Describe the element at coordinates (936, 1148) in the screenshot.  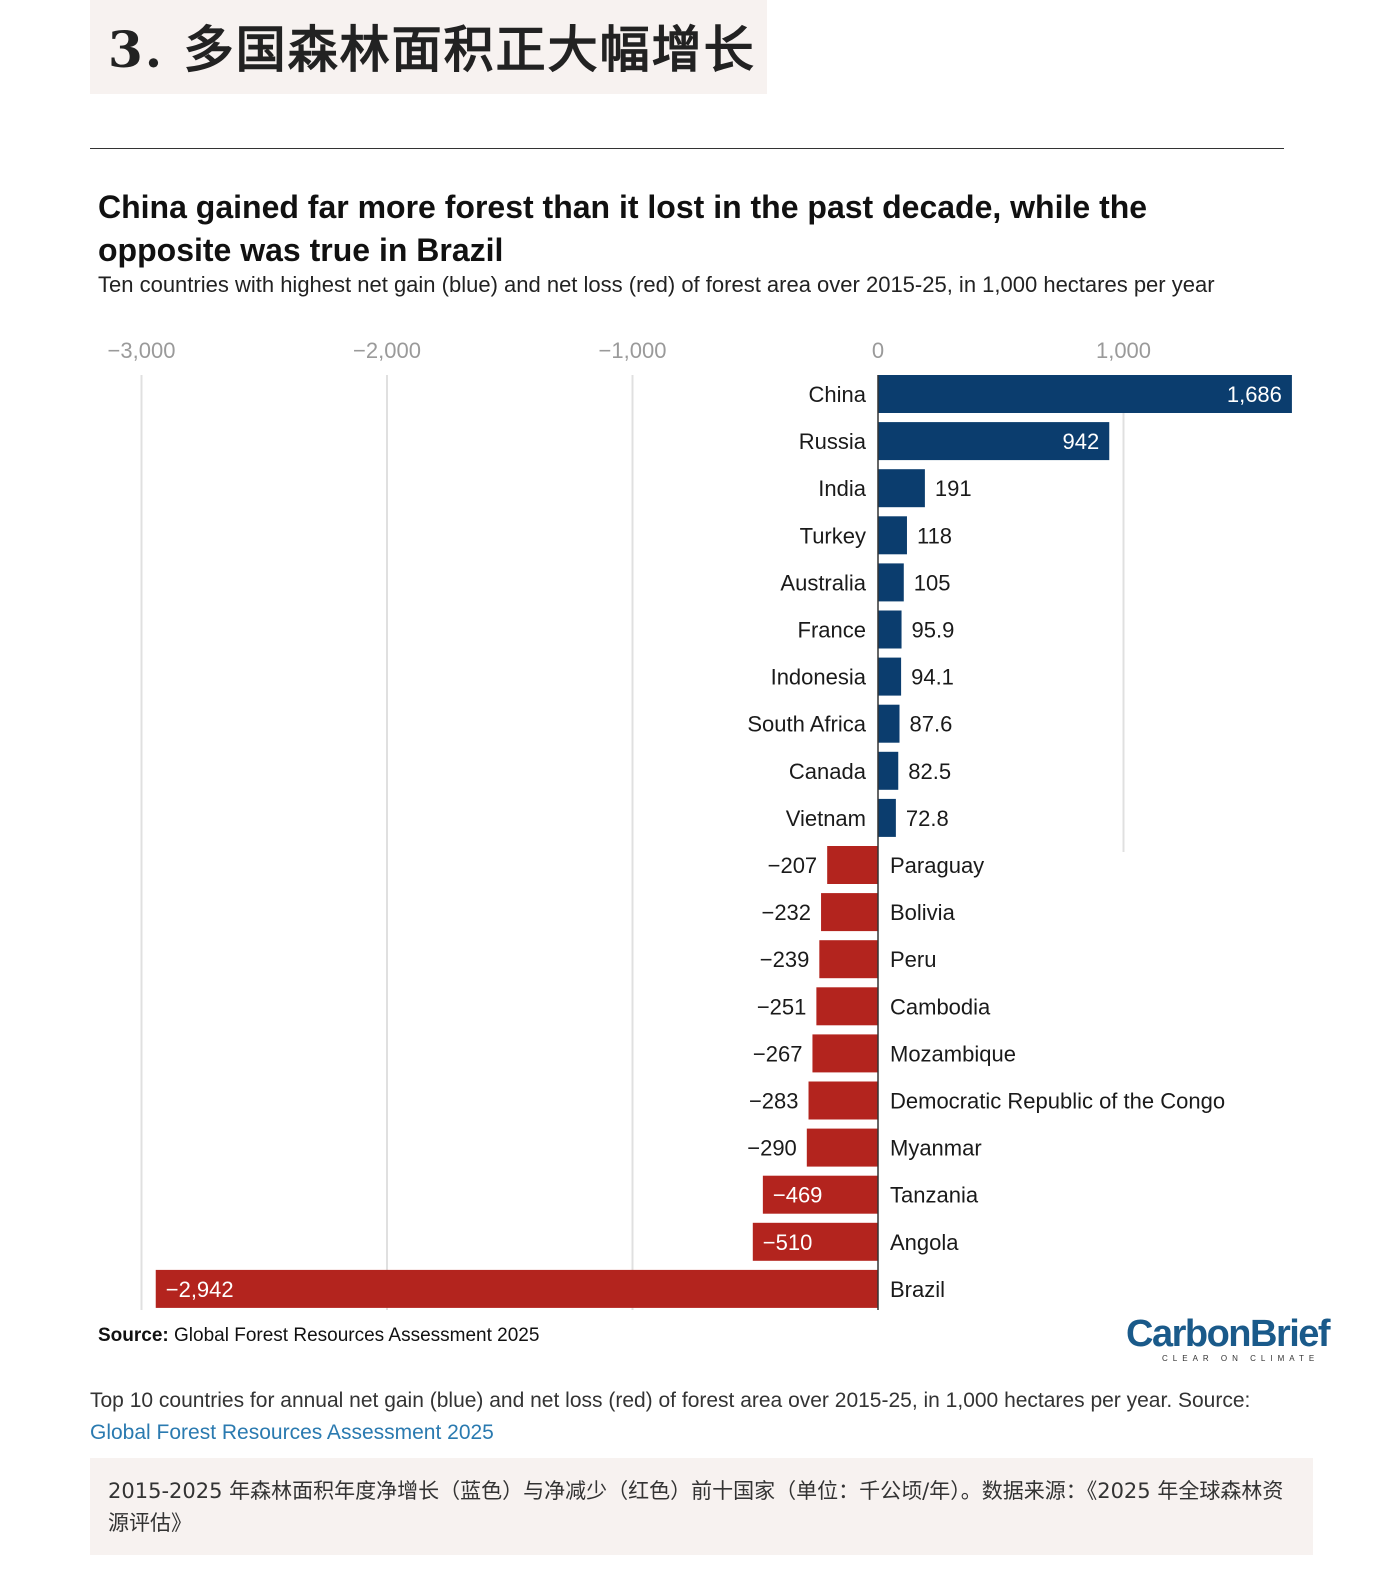
I see `category-label: Myanmar` at that location.